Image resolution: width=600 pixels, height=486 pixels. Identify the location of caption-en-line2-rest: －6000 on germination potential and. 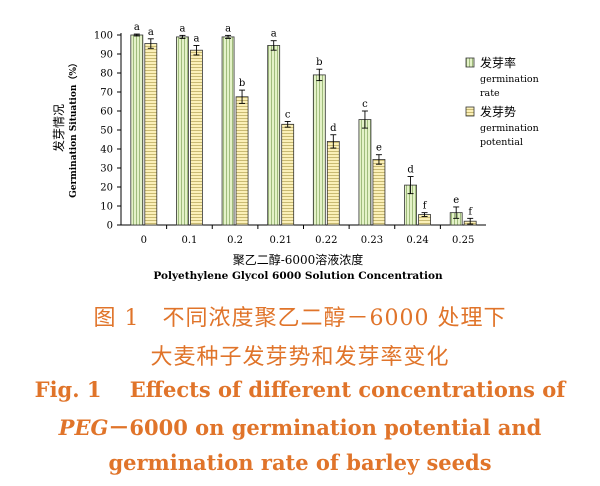
(325, 427).